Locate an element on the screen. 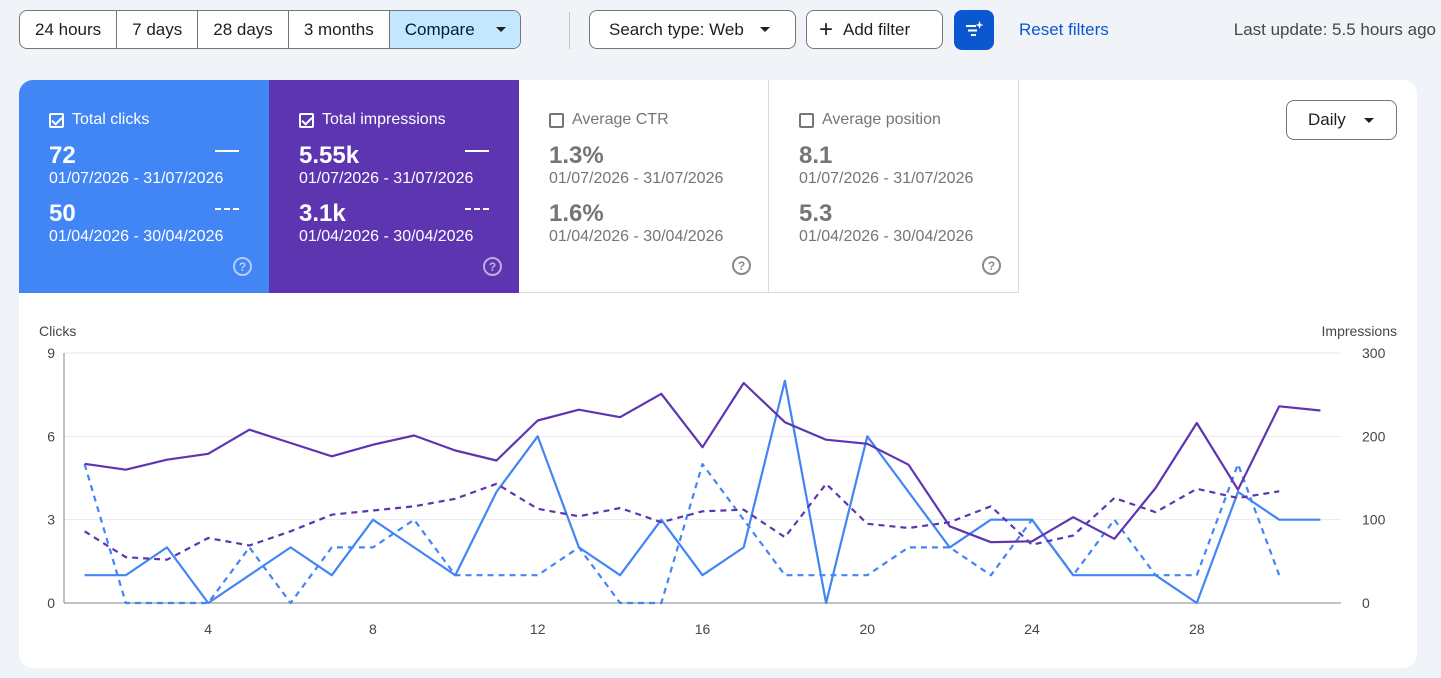 Image resolution: width=1441 pixels, height=678 pixels. y-left-tick-label: 9 is located at coordinates (51, 353).